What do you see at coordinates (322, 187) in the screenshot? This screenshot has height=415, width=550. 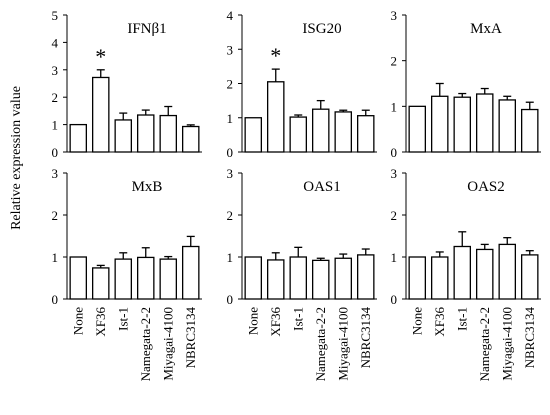 I see `chart-title: OAS1` at bounding box center [322, 187].